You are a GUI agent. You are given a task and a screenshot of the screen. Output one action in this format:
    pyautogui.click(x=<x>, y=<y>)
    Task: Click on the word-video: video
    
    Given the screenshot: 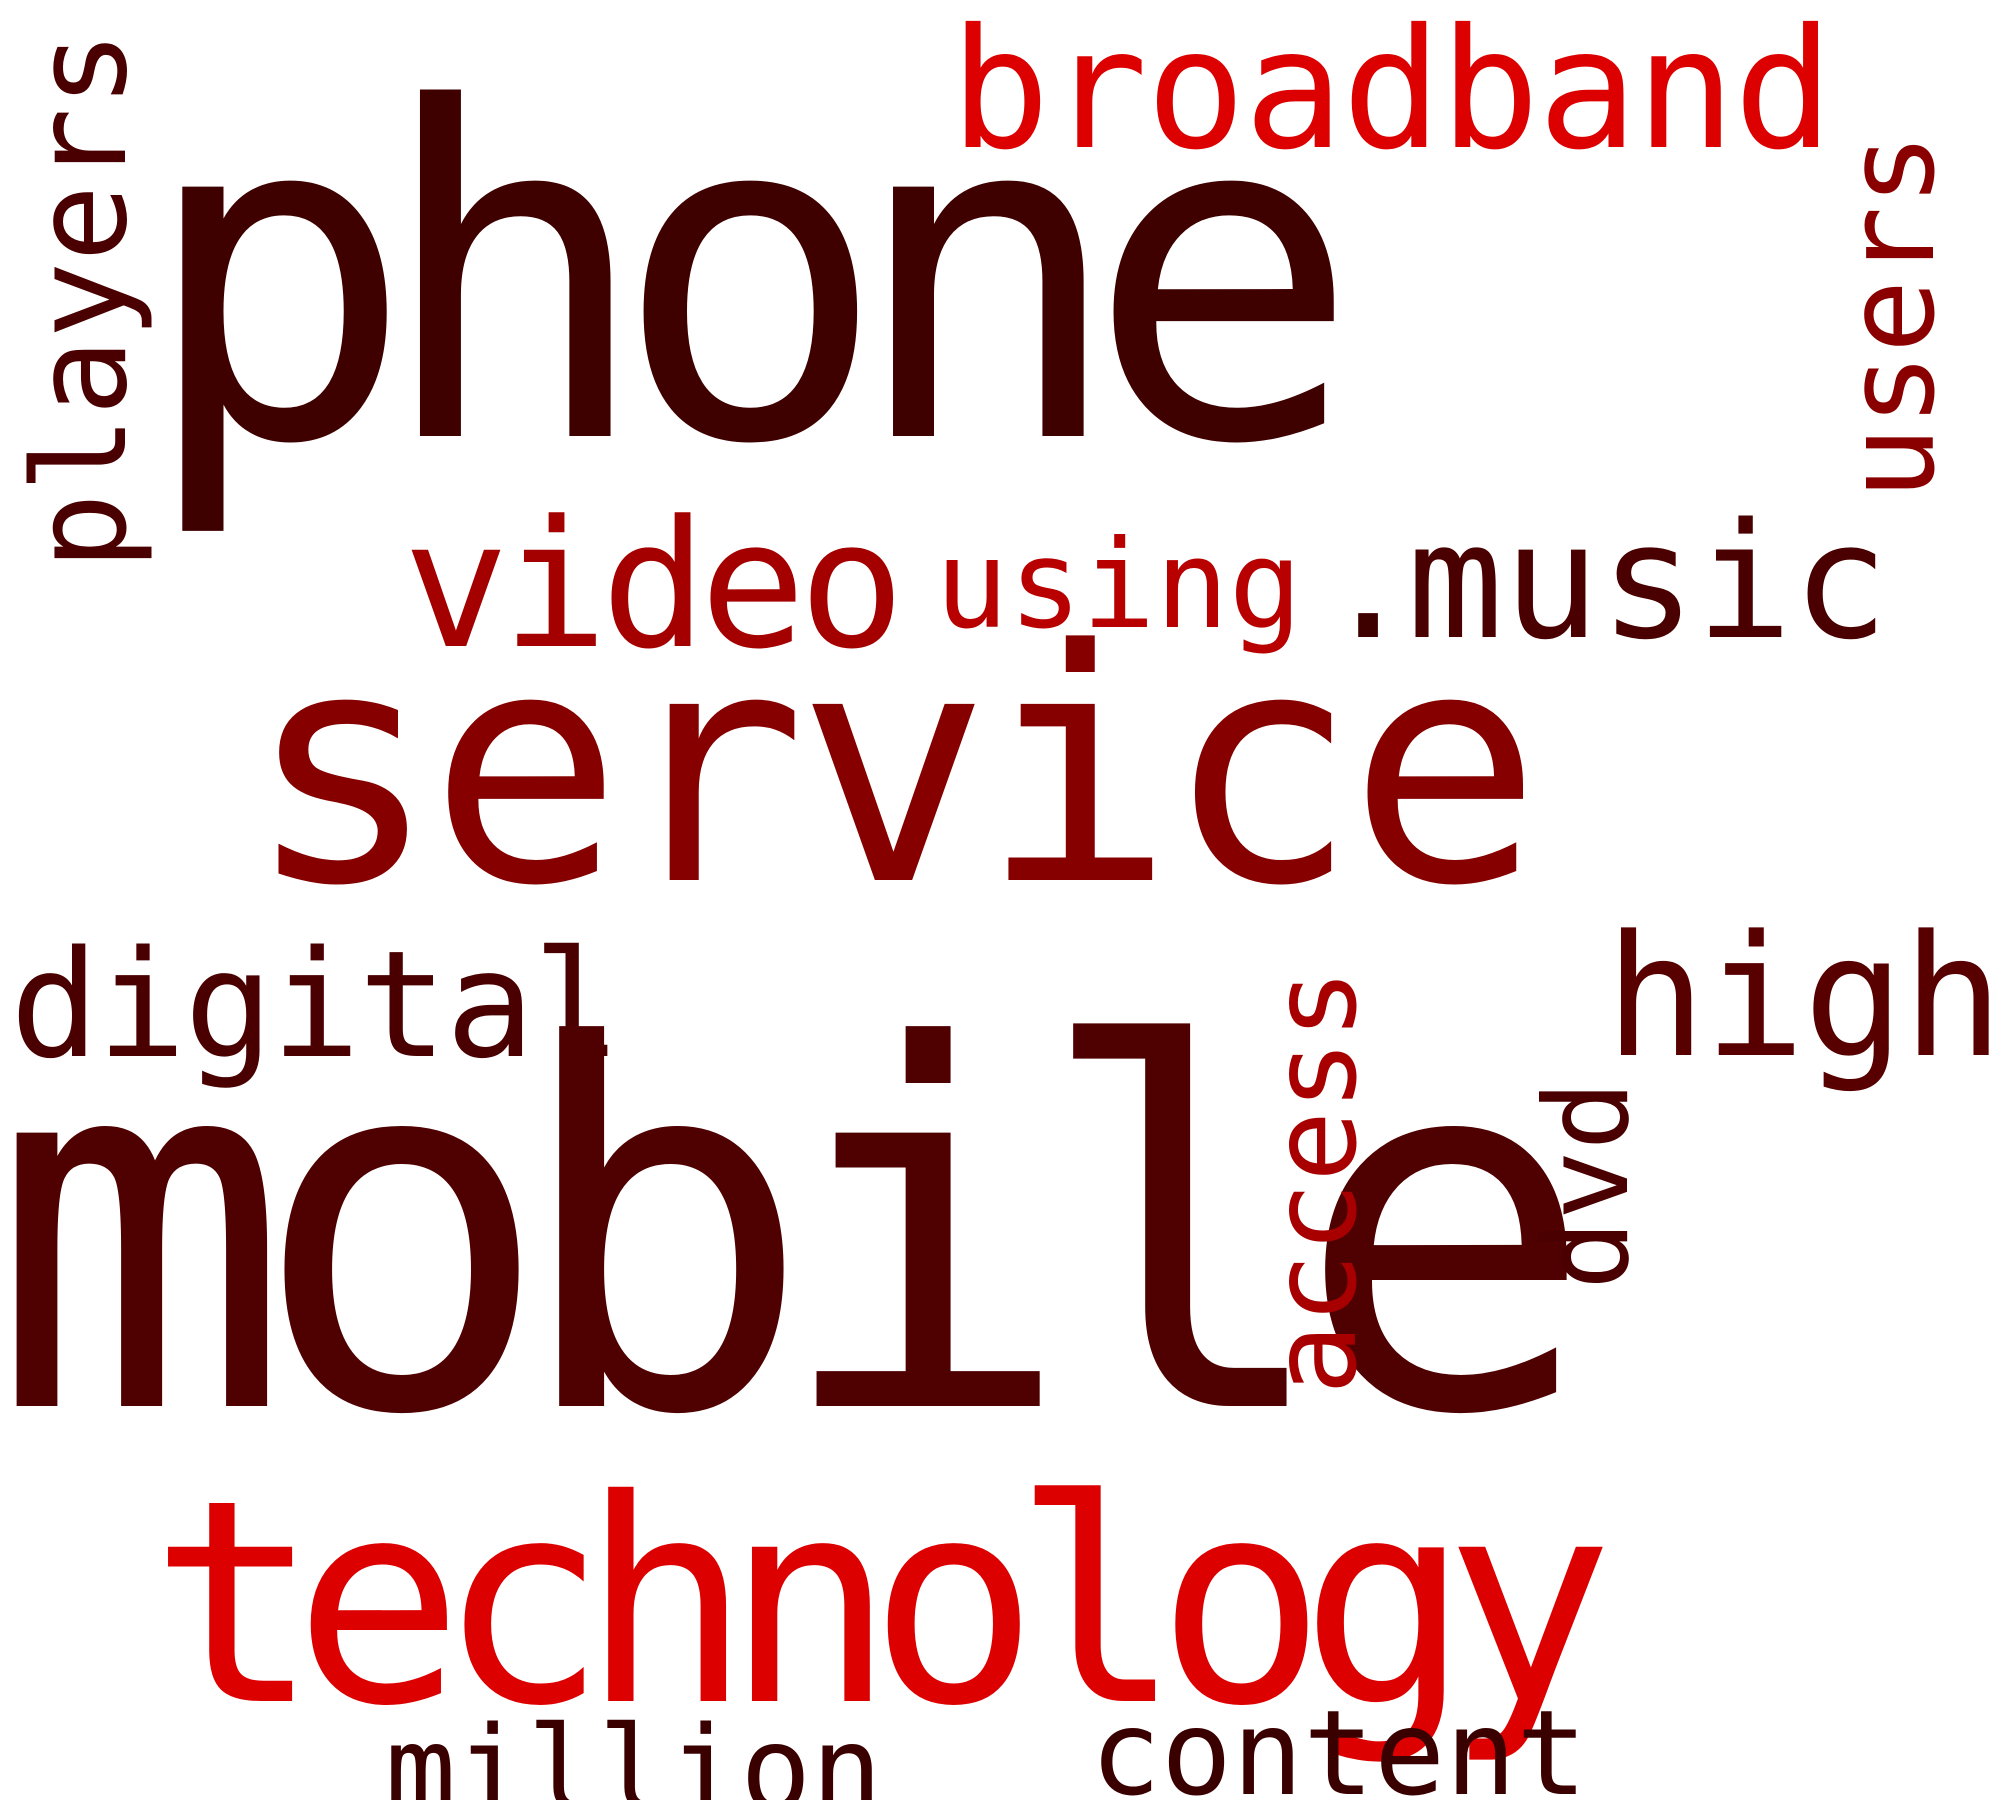 What is the action you would take?
    pyautogui.click(x=654, y=585)
    